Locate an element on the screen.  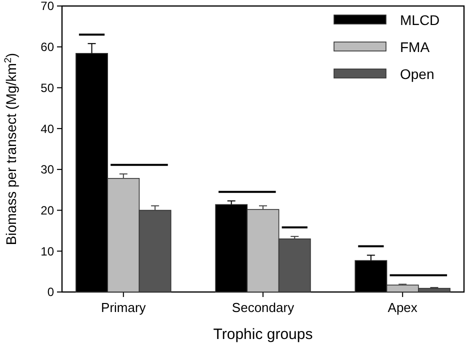
y-tick-label: 10 is located at coordinates (47, 251).